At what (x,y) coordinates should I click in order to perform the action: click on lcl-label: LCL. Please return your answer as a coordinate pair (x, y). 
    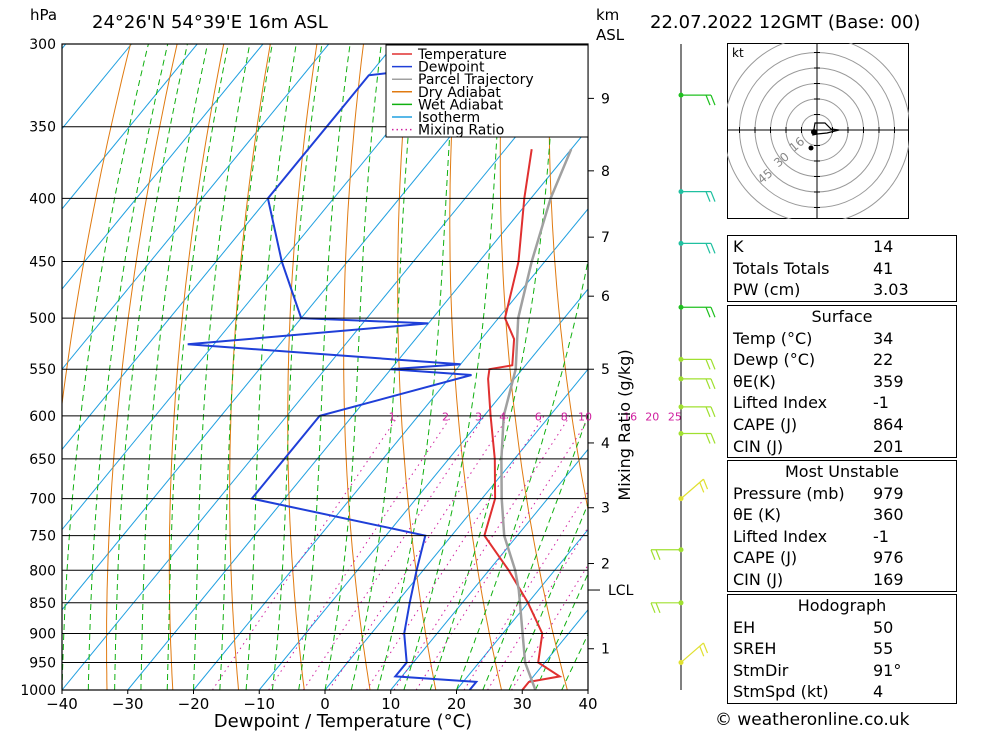
    Looking at the image, I should click on (621, 591).